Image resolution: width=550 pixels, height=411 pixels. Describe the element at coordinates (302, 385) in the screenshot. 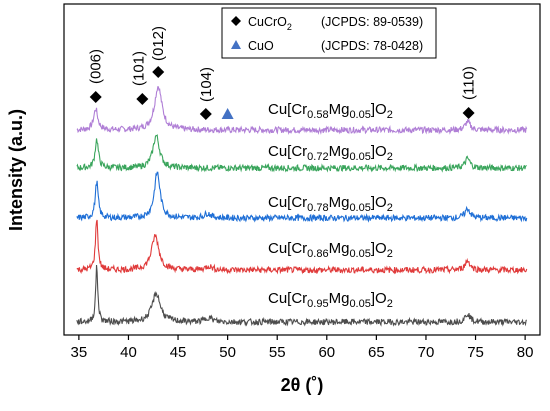

I see `x-axis-title: 2θ (˚)` at that location.